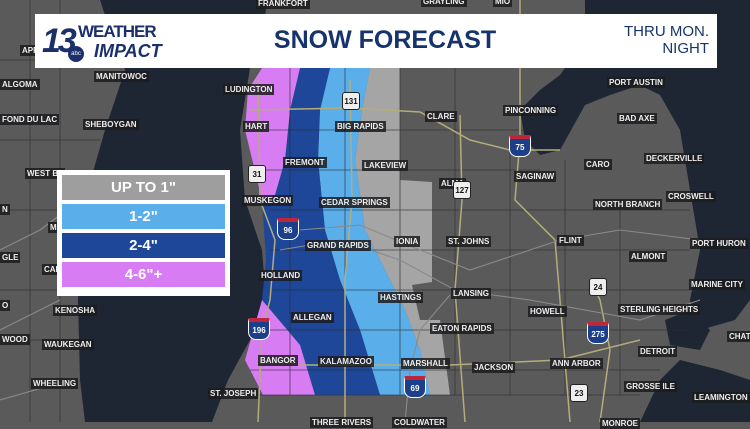  I want to click on city-label: LEAMINGTON, so click(721, 397).